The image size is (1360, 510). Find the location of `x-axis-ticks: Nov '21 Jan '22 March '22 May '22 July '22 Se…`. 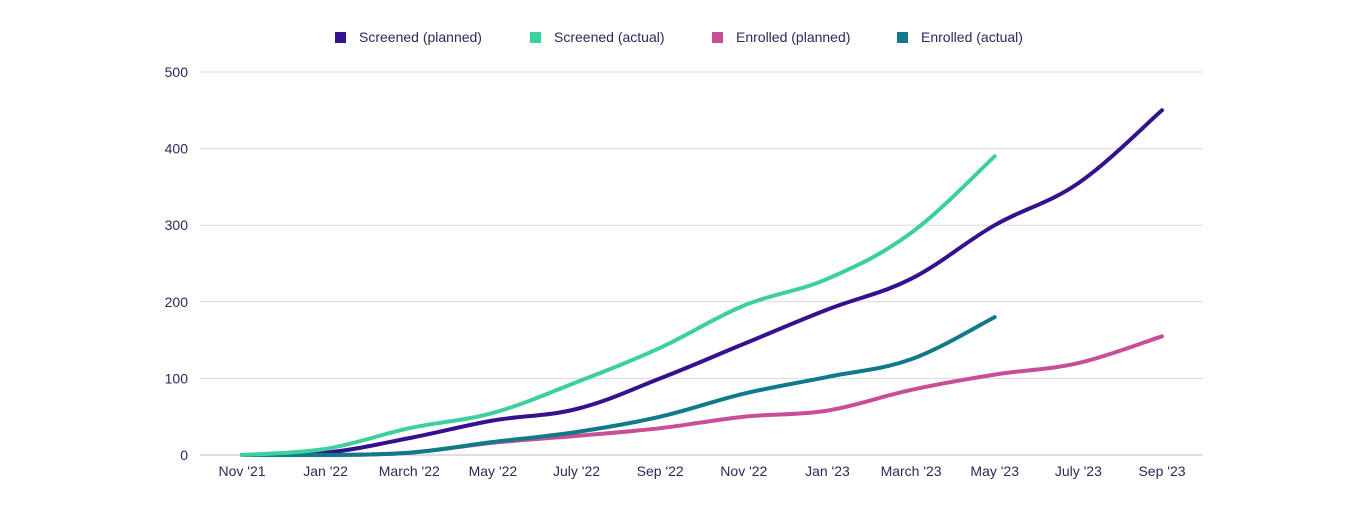

x-axis-ticks: Nov '21 Jan '22 March '22 May '22 July '22 Se… is located at coordinates (701, 471).